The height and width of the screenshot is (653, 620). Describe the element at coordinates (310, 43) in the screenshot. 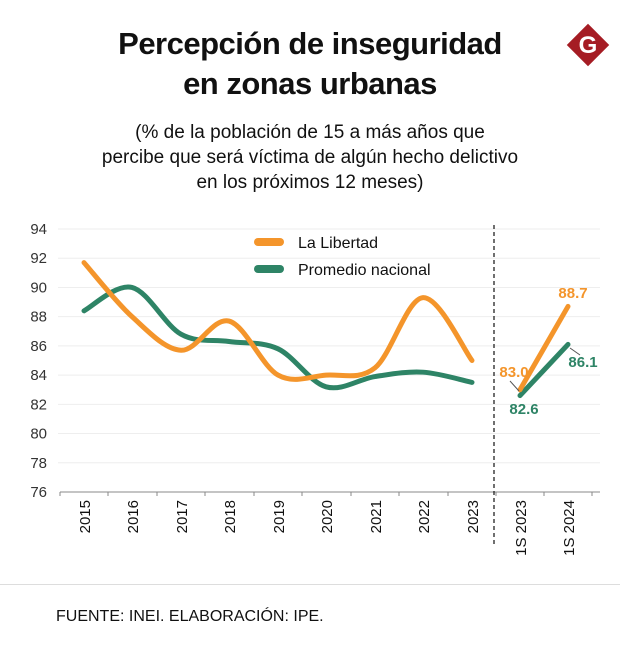

I see `title-line-1: Percepción de inseguridad` at that location.